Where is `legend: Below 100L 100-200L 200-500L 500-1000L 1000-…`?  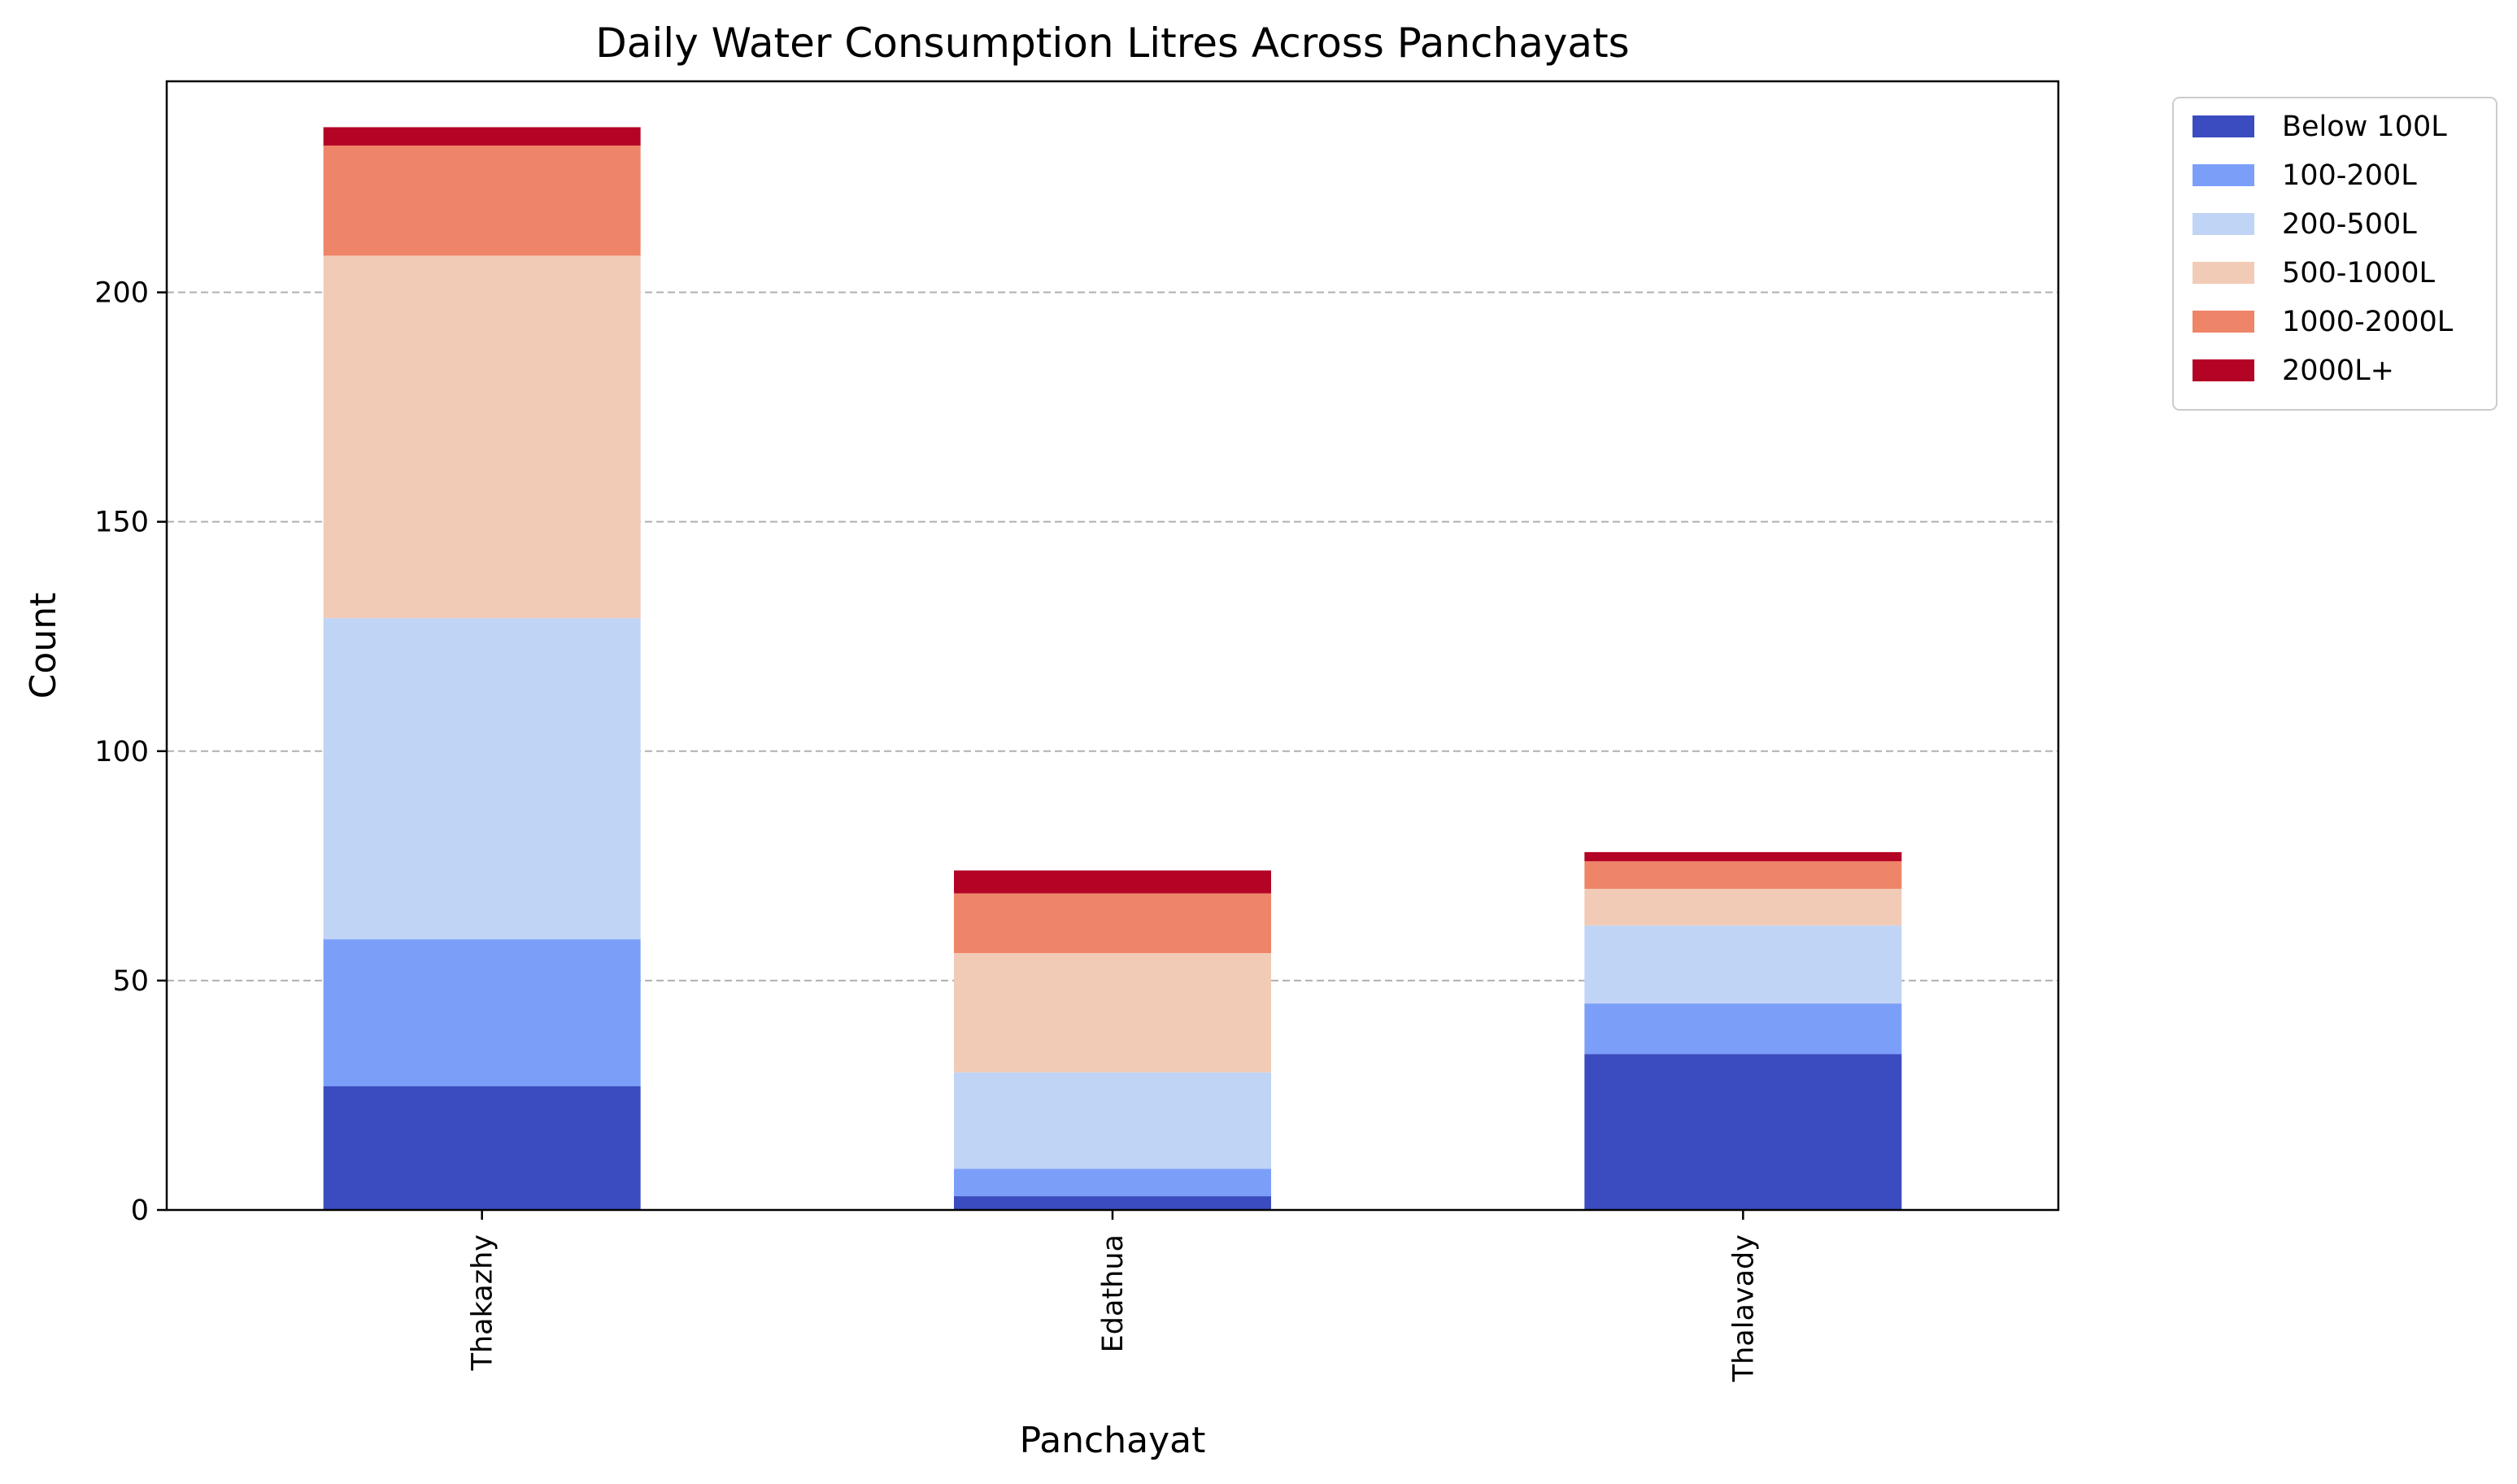 legend: Below 100L 100-200L 200-500L 500-1000L 1000-… is located at coordinates (2334, 254).